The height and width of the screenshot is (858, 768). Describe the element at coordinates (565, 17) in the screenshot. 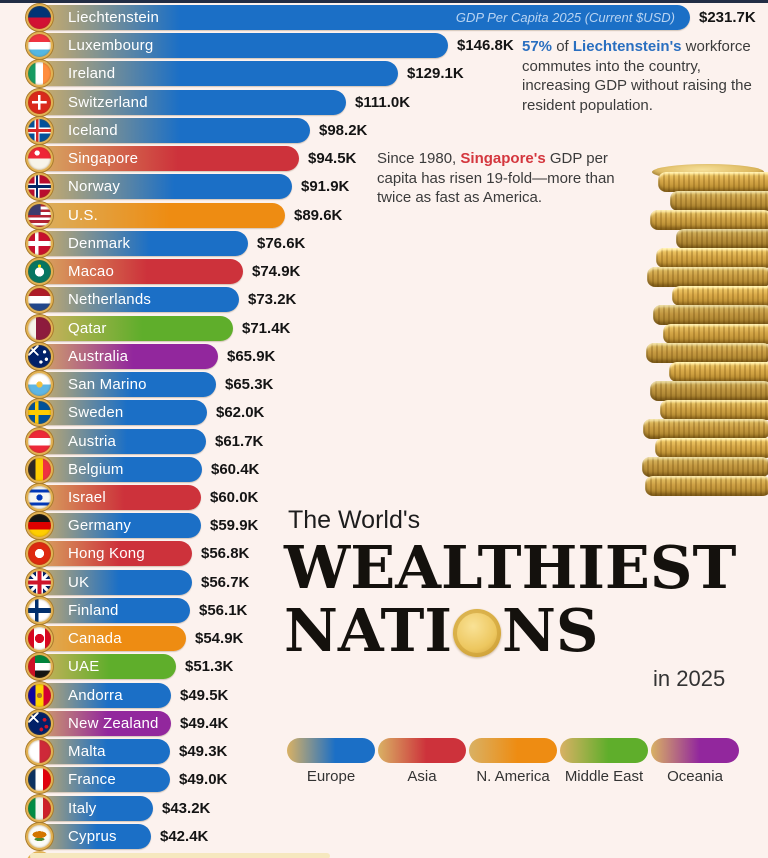

I see `axis-note: GDP Per Capita 2025 (Current $USD)` at that location.